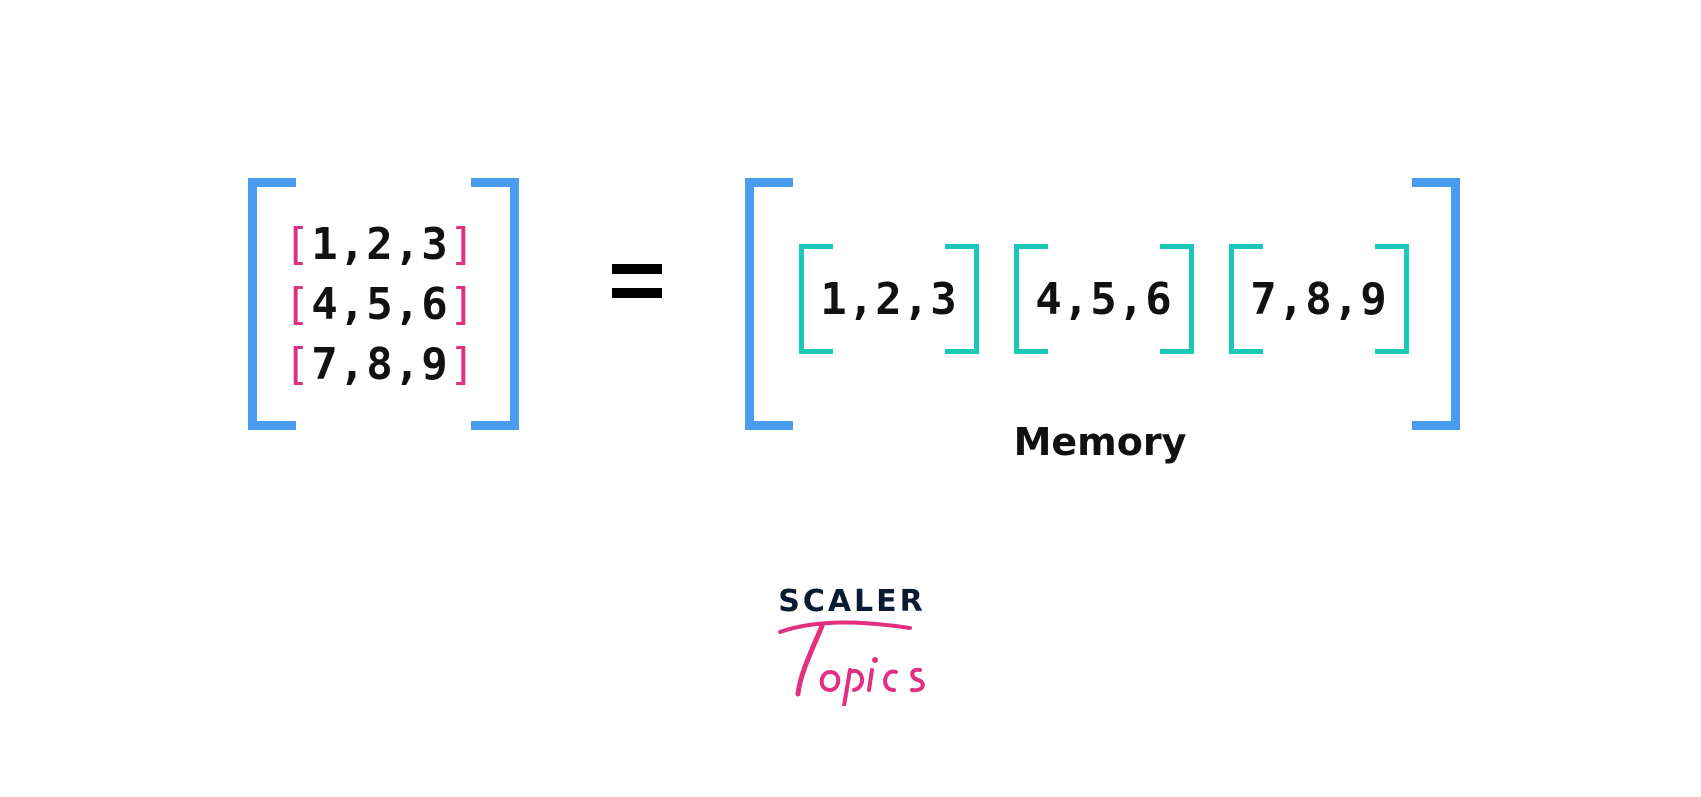 The height and width of the screenshot is (797, 1701). What do you see at coordinates (852, 601) in the screenshot?
I see `logo-scaler: SCALER` at bounding box center [852, 601].